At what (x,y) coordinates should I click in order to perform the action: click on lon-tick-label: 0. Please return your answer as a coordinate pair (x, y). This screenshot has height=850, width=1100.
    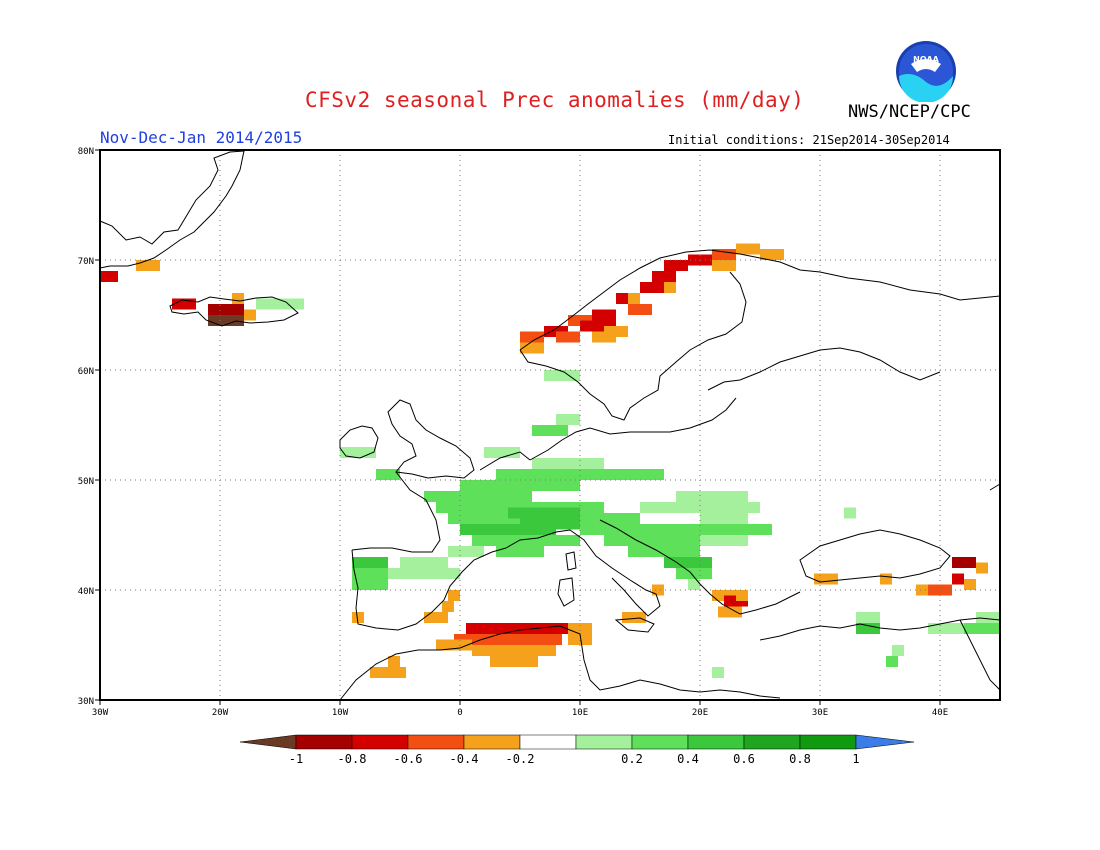
    Looking at the image, I should click on (459, 713).